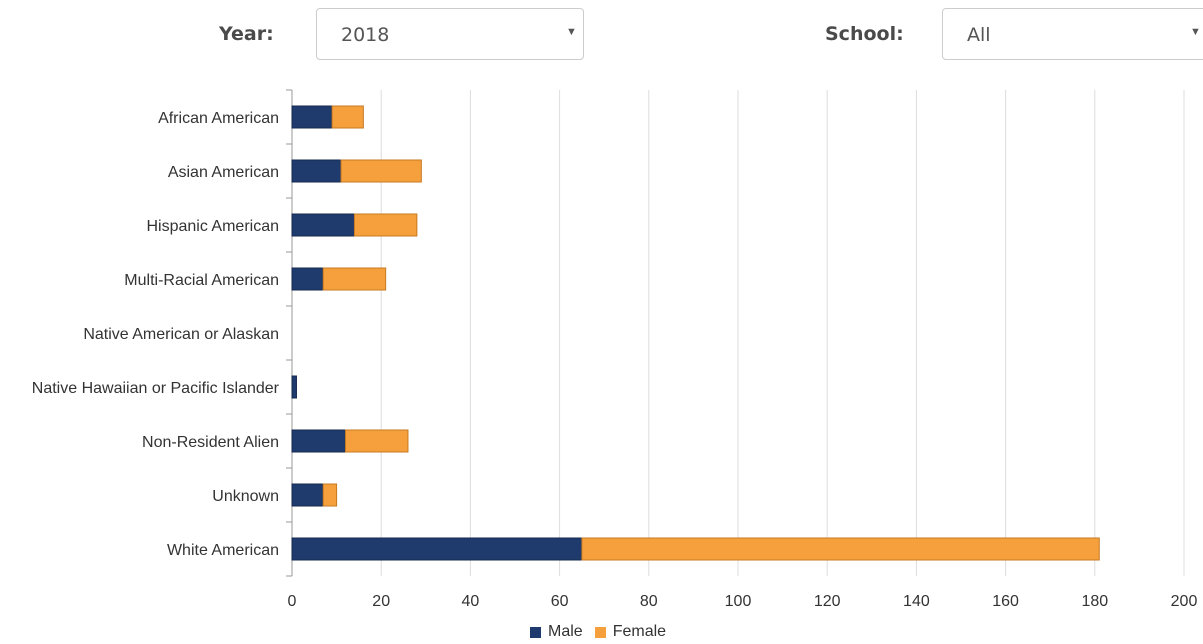  Describe the element at coordinates (827, 601) in the screenshot. I see `x-tick-label: 120` at that location.